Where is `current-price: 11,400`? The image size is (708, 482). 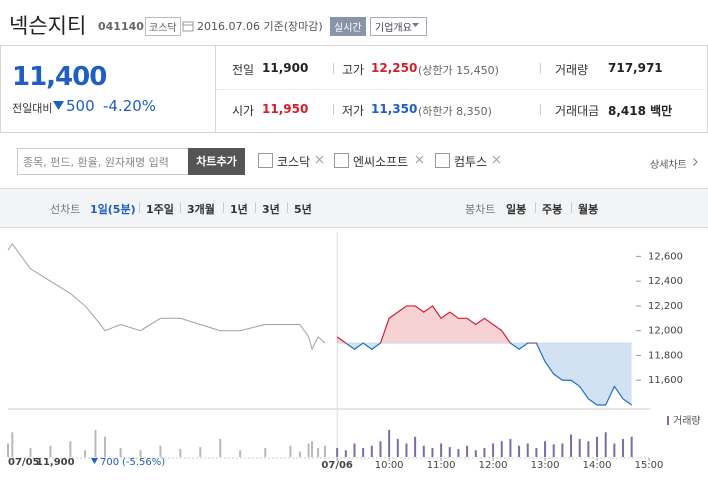 current-price: 11,400 is located at coordinates (59, 77).